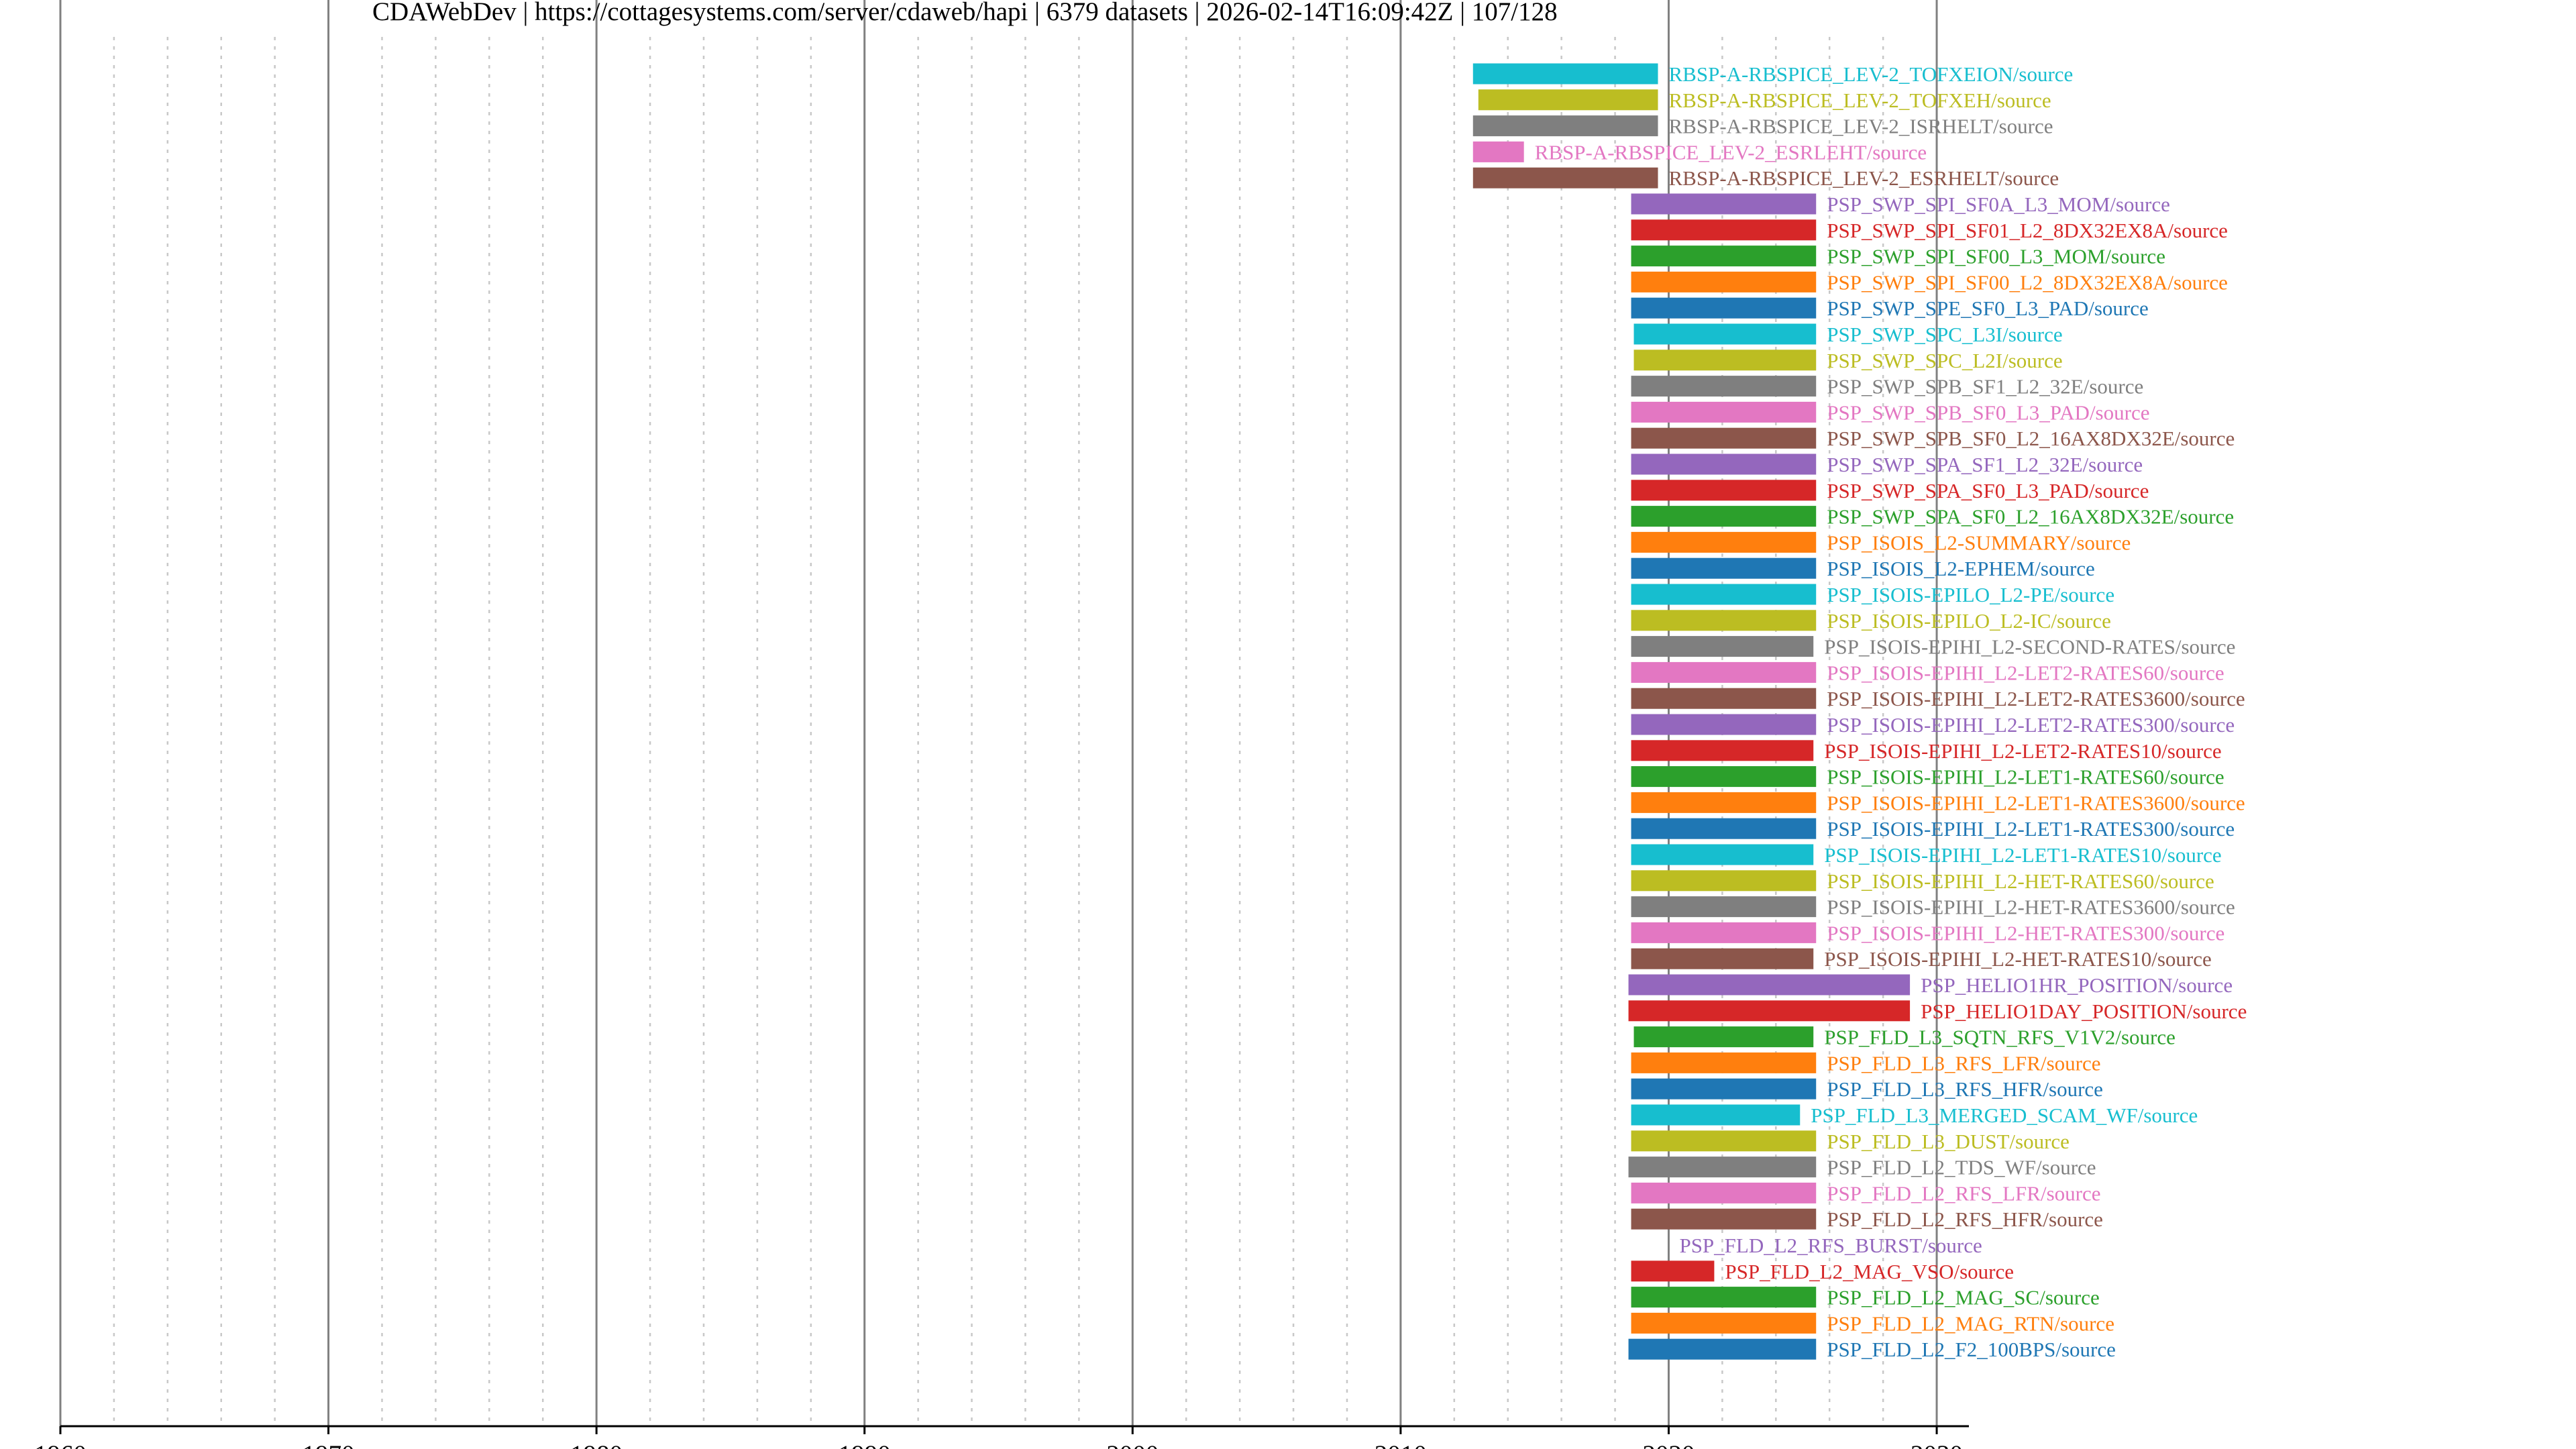 This screenshot has height=1449, width=2576. I want to click on x-tick-label: 1960, so click(60, 1444).